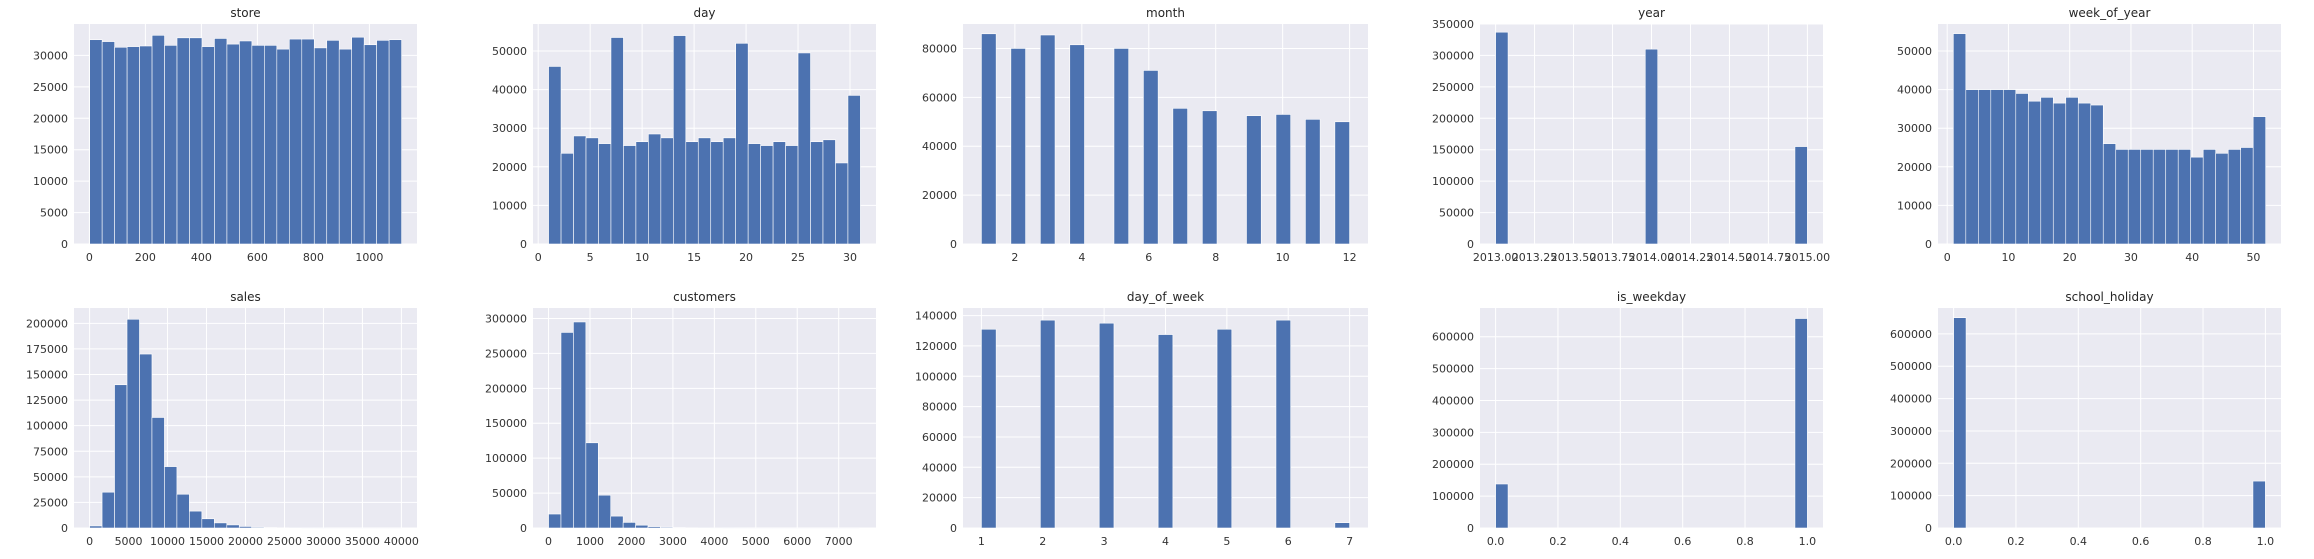 The height and width of the screenshot is (559, 2314). I want to click on y-tick-label: 20000, so click(50, 118).